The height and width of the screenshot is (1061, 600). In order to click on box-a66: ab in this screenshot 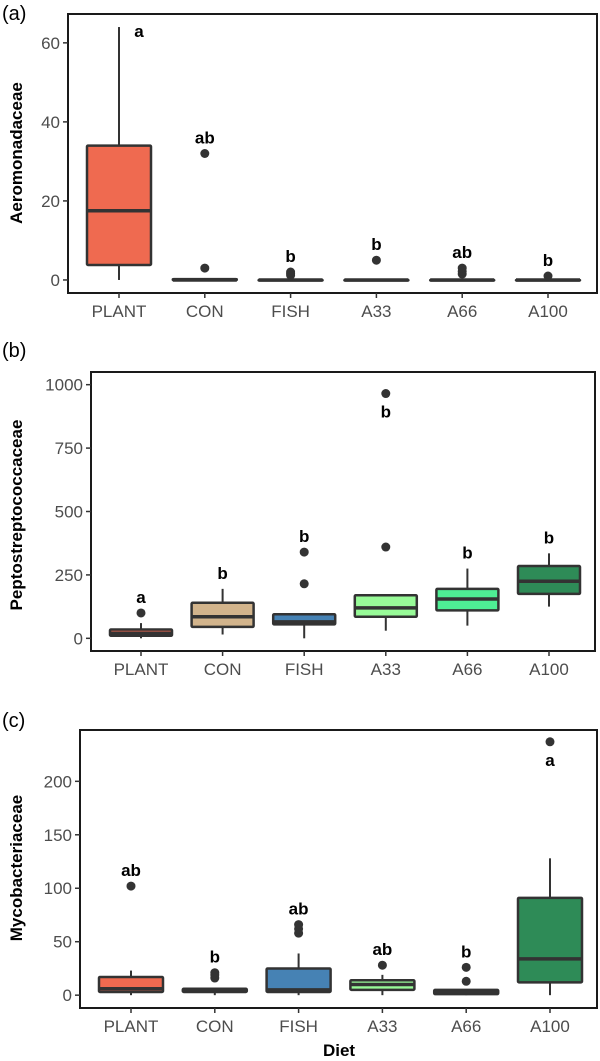, I will do `click(462, 262)`.